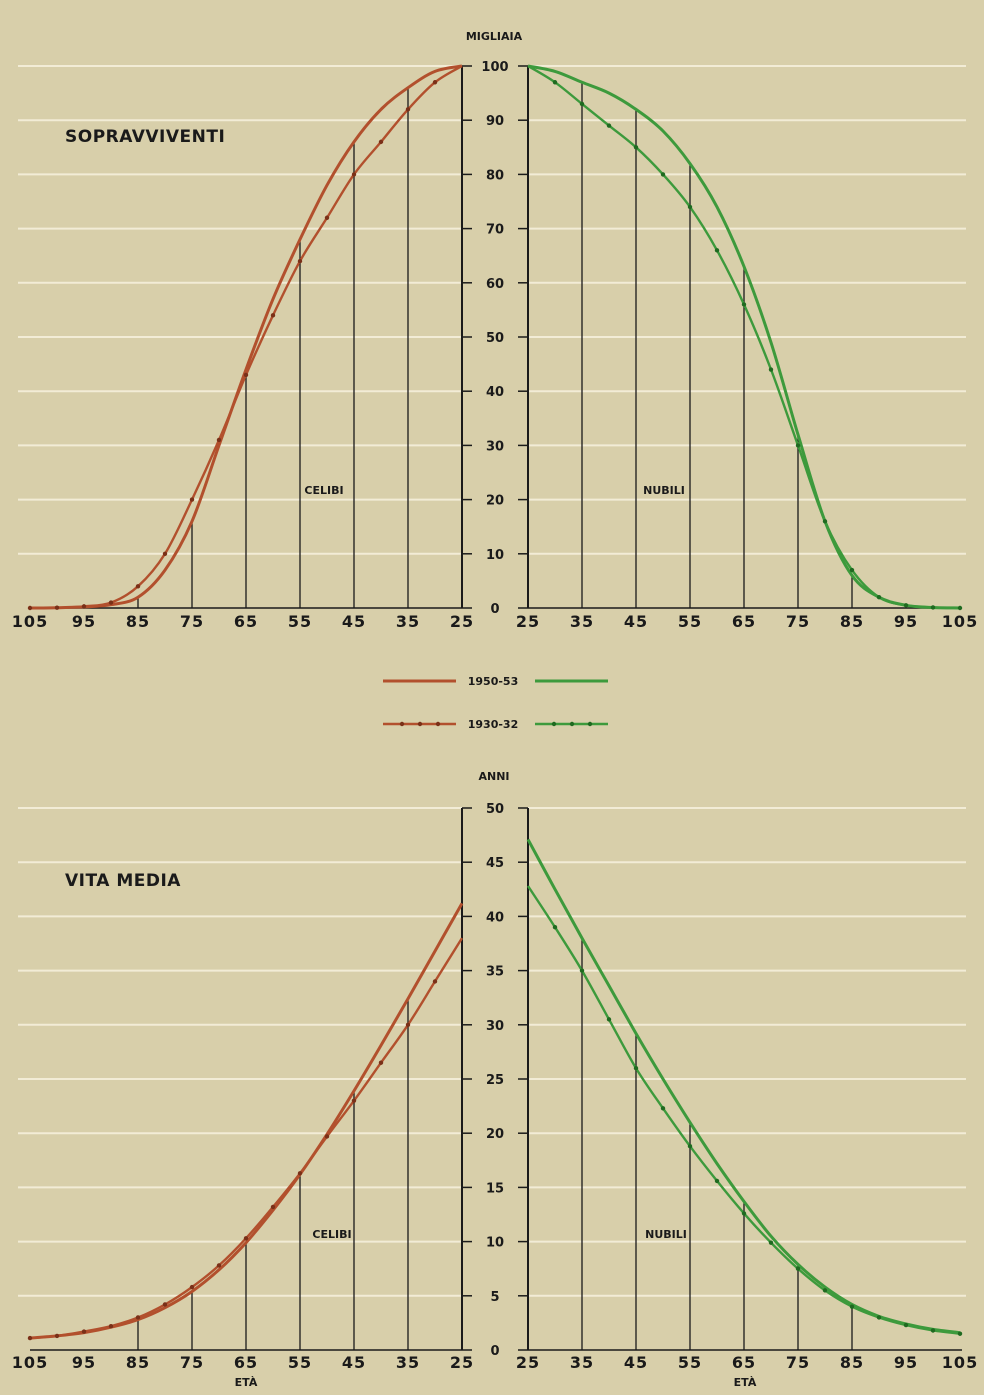  What do you see at coordinates (852, 621) in the screenshot?
I see `x-tick-label-sopravviventi-nubili-85: 85` at bounding box center [852, 621].